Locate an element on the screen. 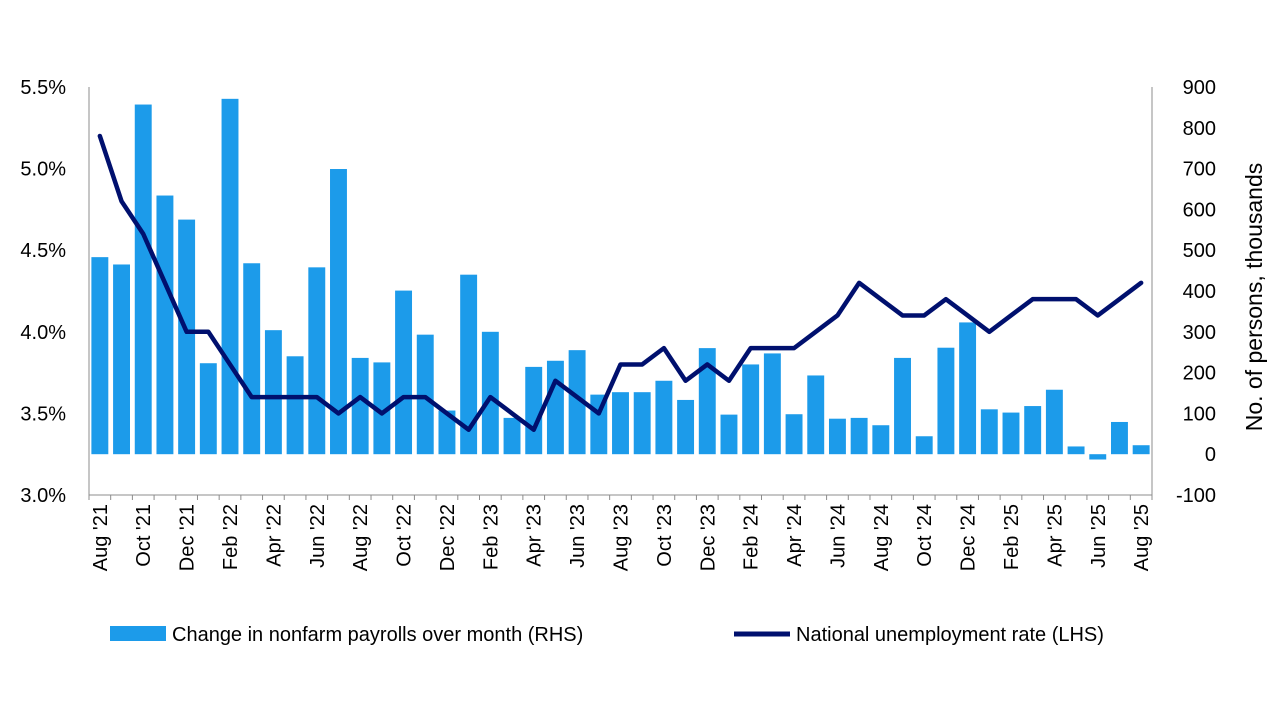  left-tick-label: 4.5% is located at coordinates (43, 251).